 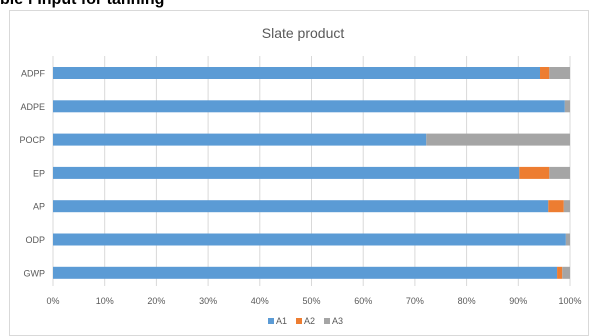 What do you see at coordinates (309, 239) in the screenshot?
I see `bar-a1-odp` at bounding box center [309, 239].